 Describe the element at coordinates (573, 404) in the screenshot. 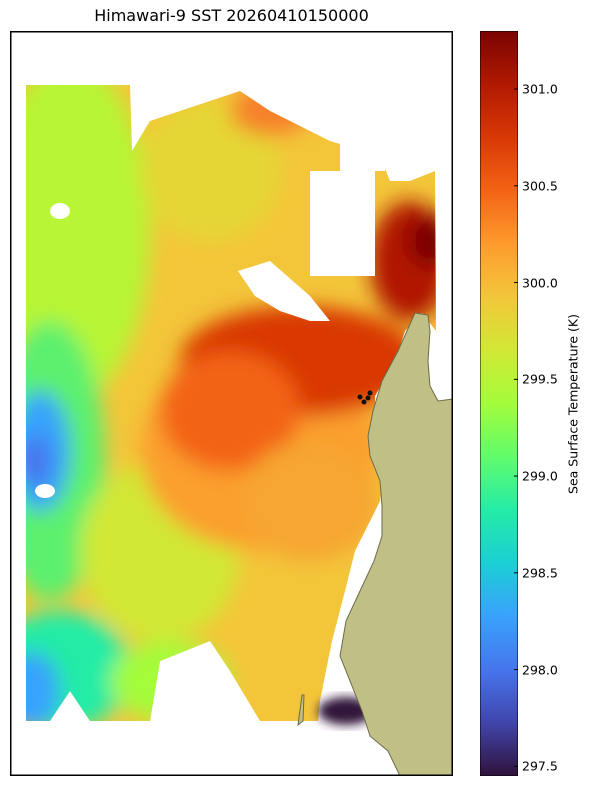

I see `colorbar-title: Sea Surface Temperature (K)` at that location.